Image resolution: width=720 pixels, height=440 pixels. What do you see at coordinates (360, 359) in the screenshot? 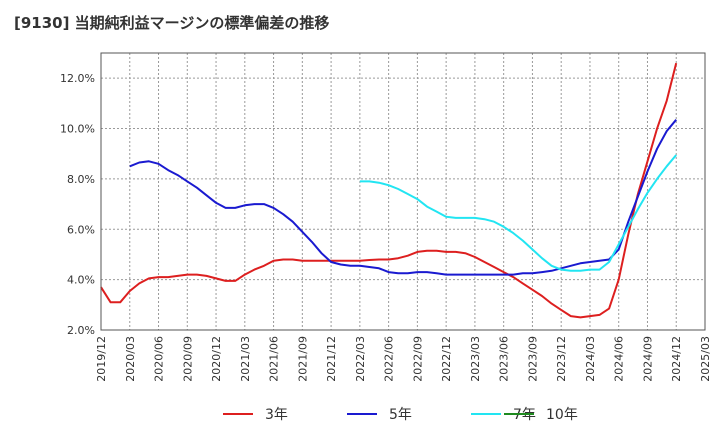
I see `x-tick-label: 2022/03` at bounding box center [360, 359].